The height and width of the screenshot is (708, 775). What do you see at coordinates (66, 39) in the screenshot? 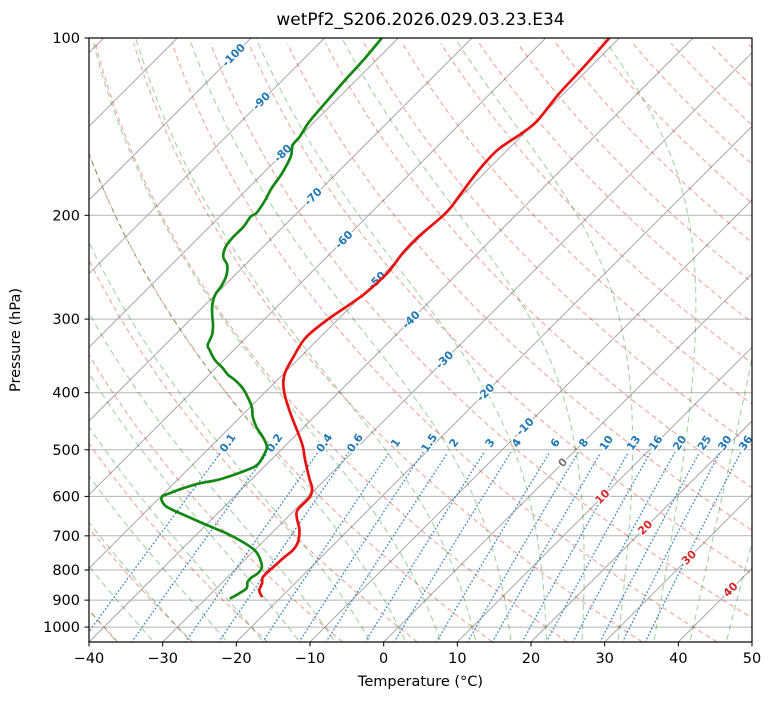
I see `y-tick-label: 100` at bounding box center [66, 39].